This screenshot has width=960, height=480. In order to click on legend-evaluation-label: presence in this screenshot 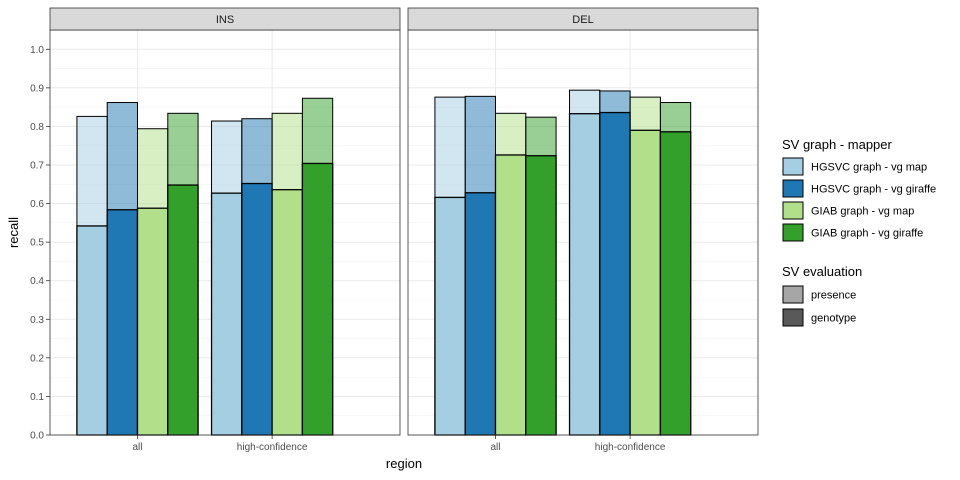, I will do `click(833, 296)`.